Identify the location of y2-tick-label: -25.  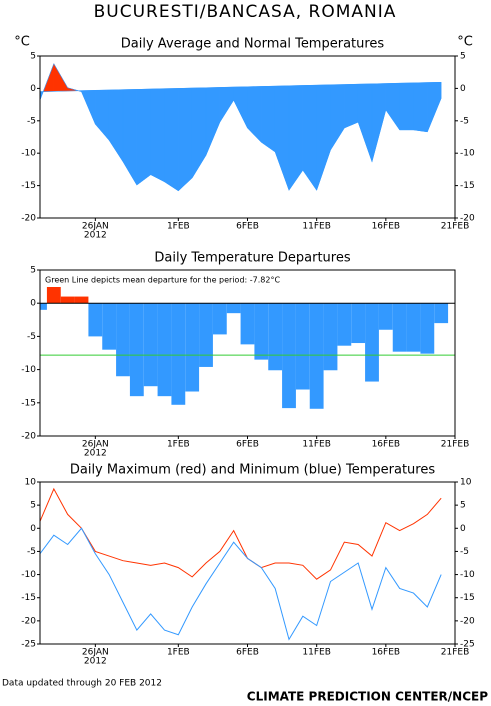
(467, 645).